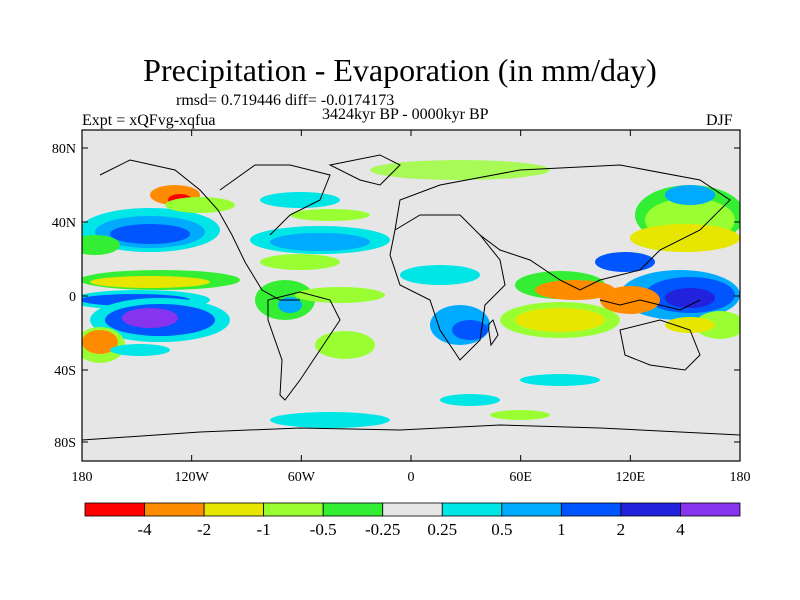 The width and height of the screenshot is (800, 600). Describe the element at coordinates (405, 114) in the screenshot. I see `period-text: 3424kyr BP - 0000kyr BP` at that location.